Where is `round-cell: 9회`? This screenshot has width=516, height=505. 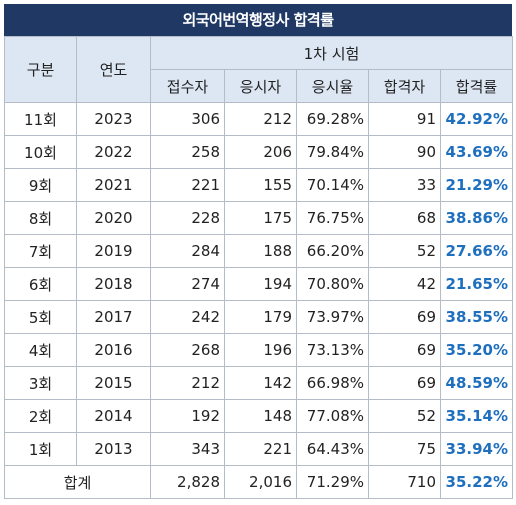
round-cell: 9회 is located at coordinates (40, 185).